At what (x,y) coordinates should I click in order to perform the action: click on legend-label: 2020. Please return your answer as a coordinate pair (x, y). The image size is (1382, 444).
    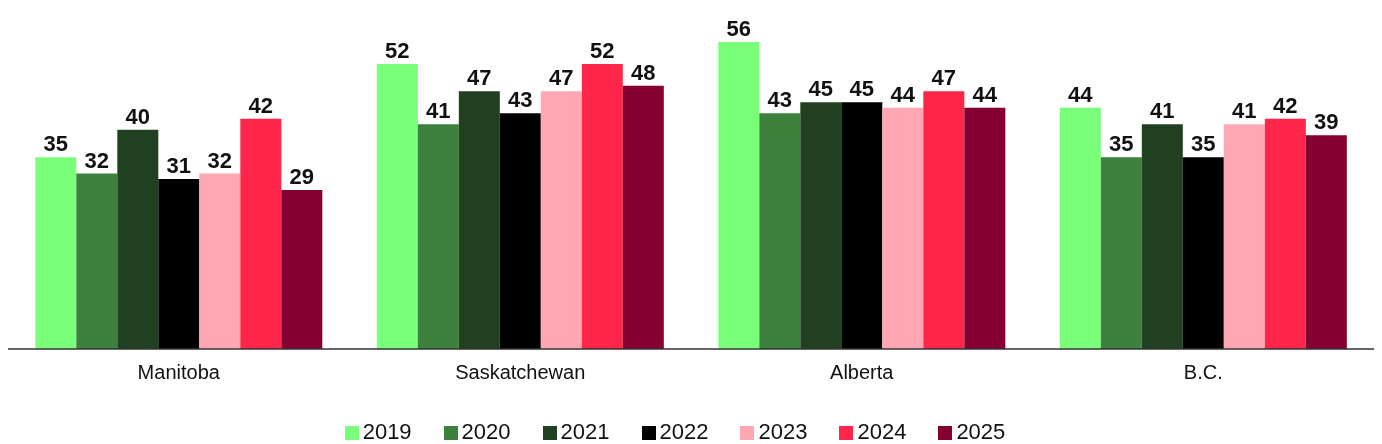
    Looking at the image, I should click on (486, 431).